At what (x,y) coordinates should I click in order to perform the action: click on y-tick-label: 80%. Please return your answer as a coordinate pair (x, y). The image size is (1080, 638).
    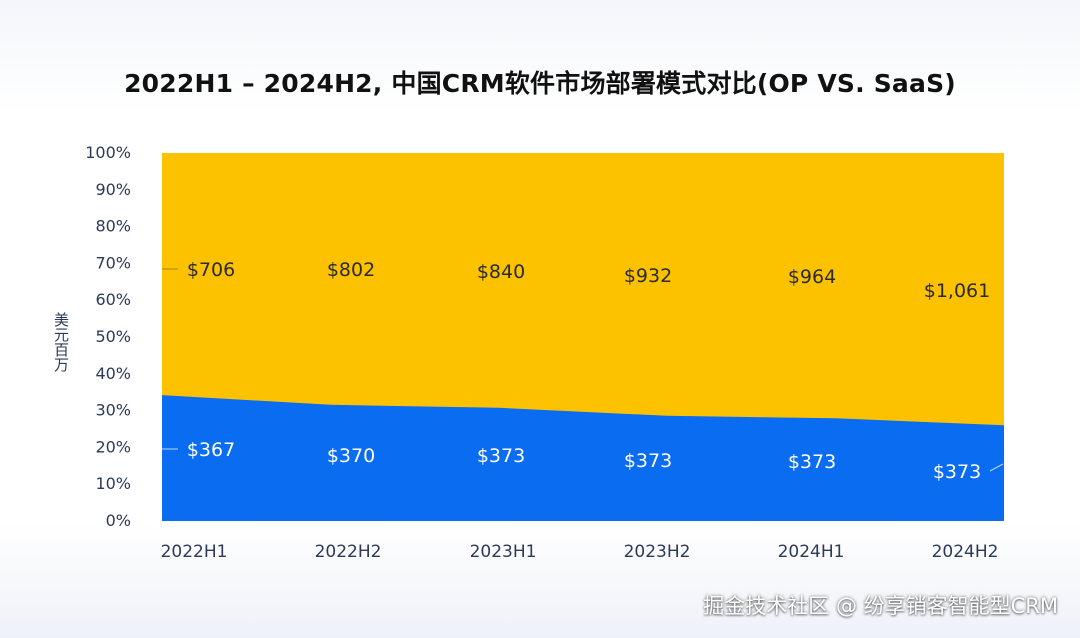
    Looking at the image, I should click on (113, 226).